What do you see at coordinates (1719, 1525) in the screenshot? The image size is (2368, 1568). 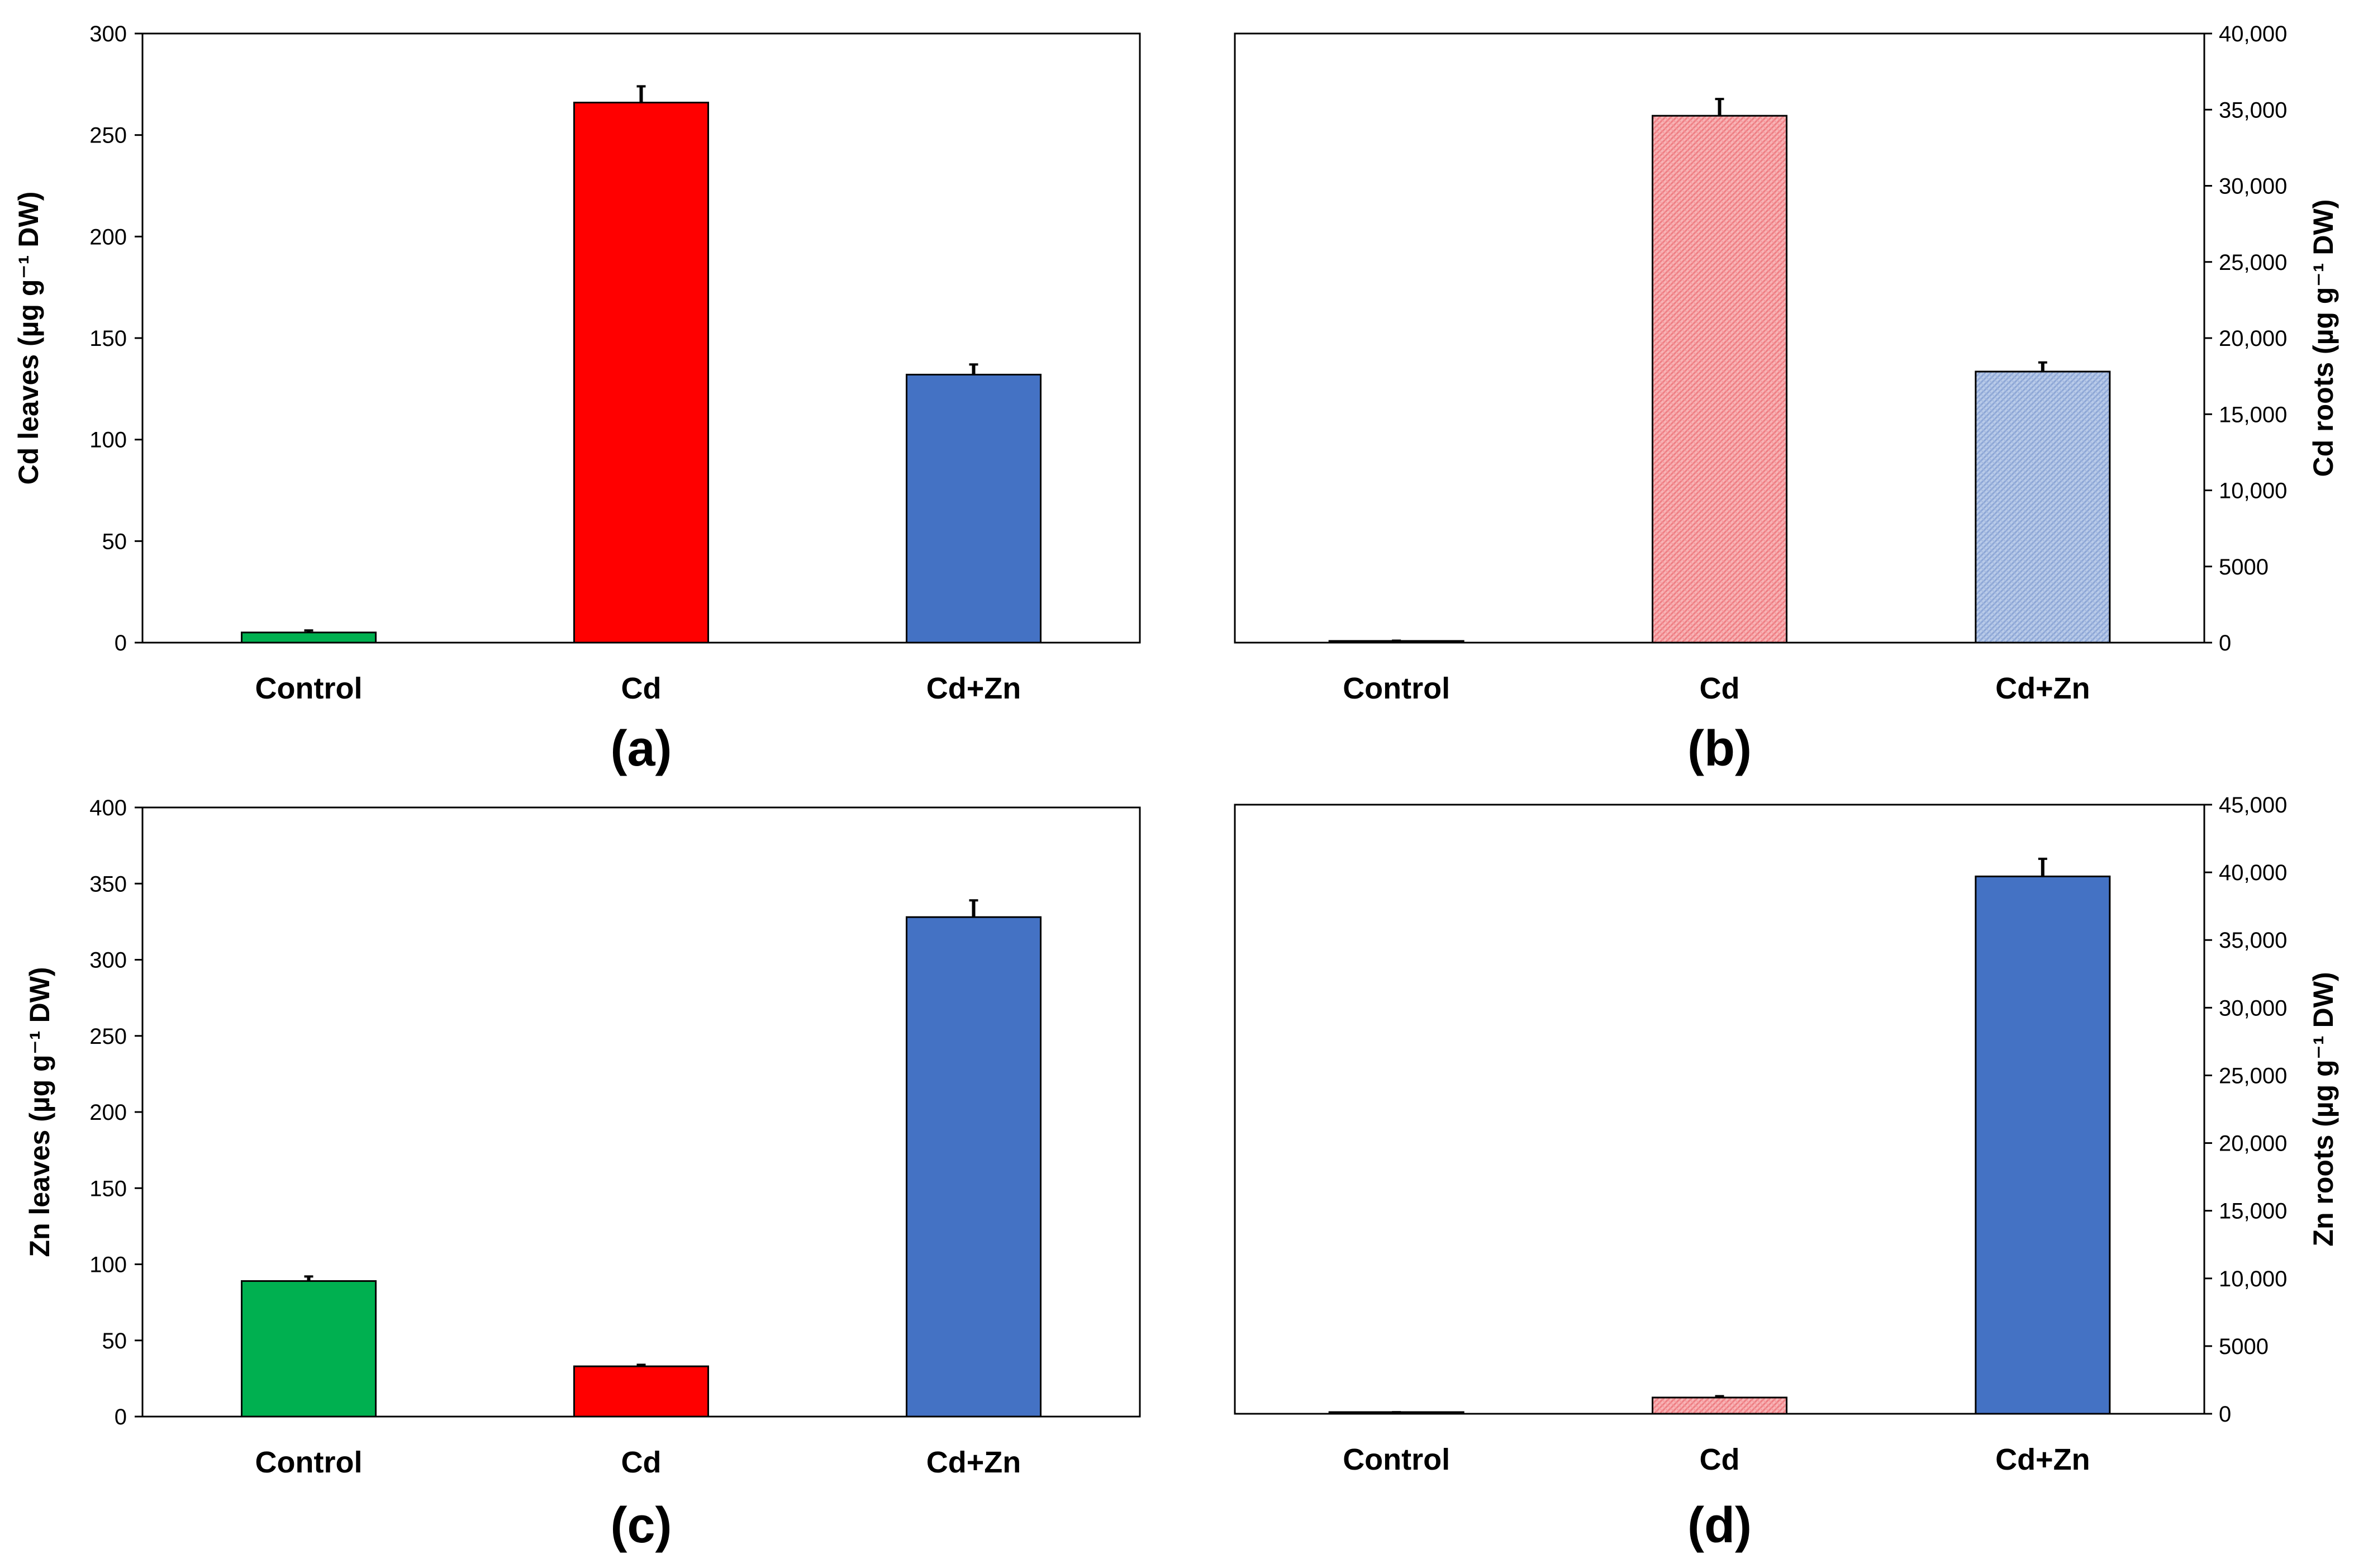 I see `panel-label: (d)` at bounding box center [1719, 1525].